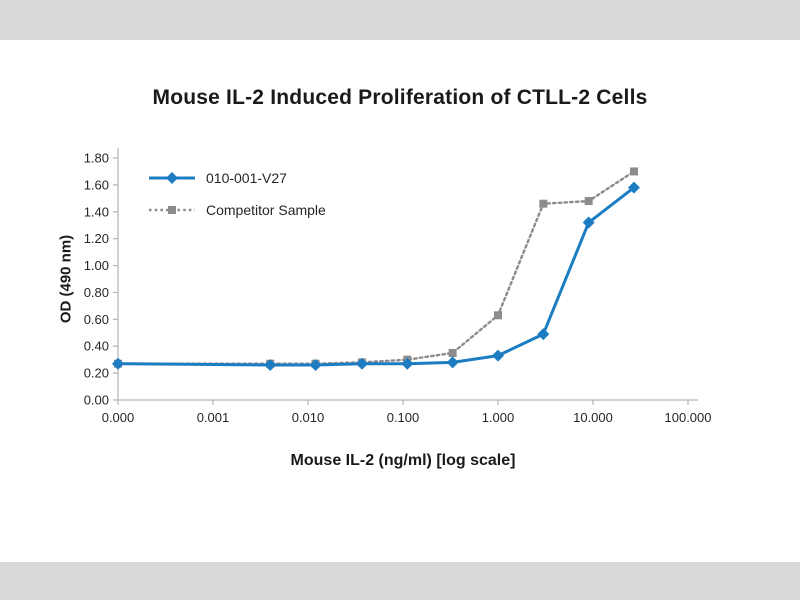 The height and width of the screenshot is (600, 800). What do you see at coordinates (96, 184) in the screenshot?
I see `y-tick-label: 1.60` at bounding box center [96, 184].